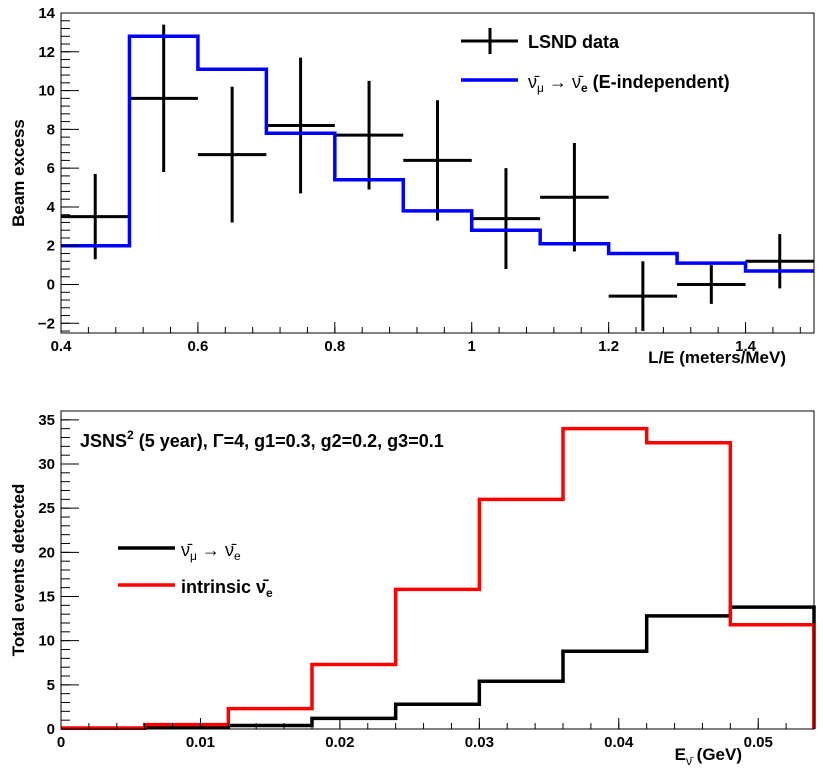 The image size is (823, 784). What do you see at coordinates (200, 742) in the screenshot?
I see `bottom-x-tick-label: 0.01` at bounding box center [200, 742].